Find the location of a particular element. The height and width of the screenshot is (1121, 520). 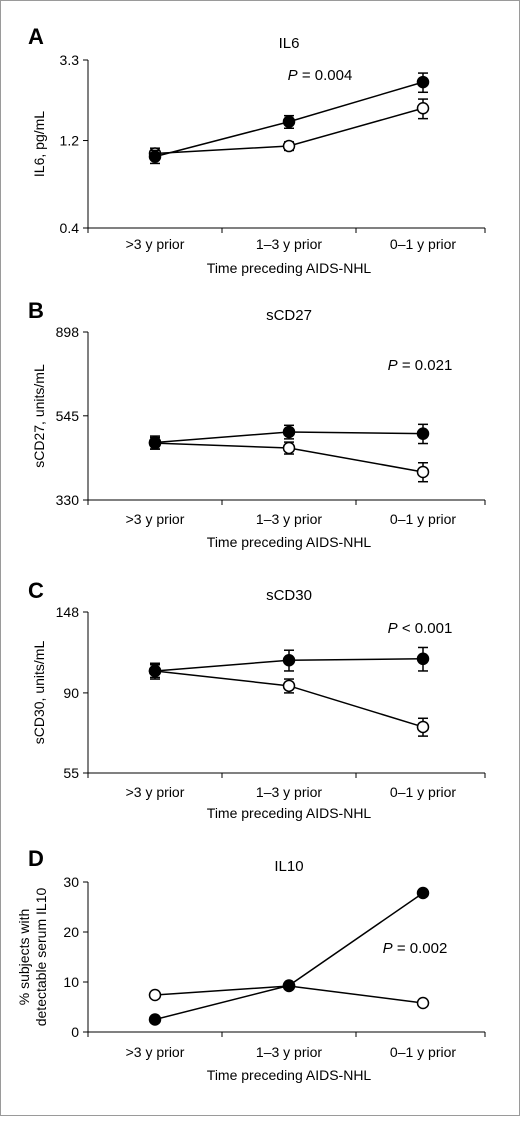

y-tick-label: 330 is located at coordinates (68, 500).